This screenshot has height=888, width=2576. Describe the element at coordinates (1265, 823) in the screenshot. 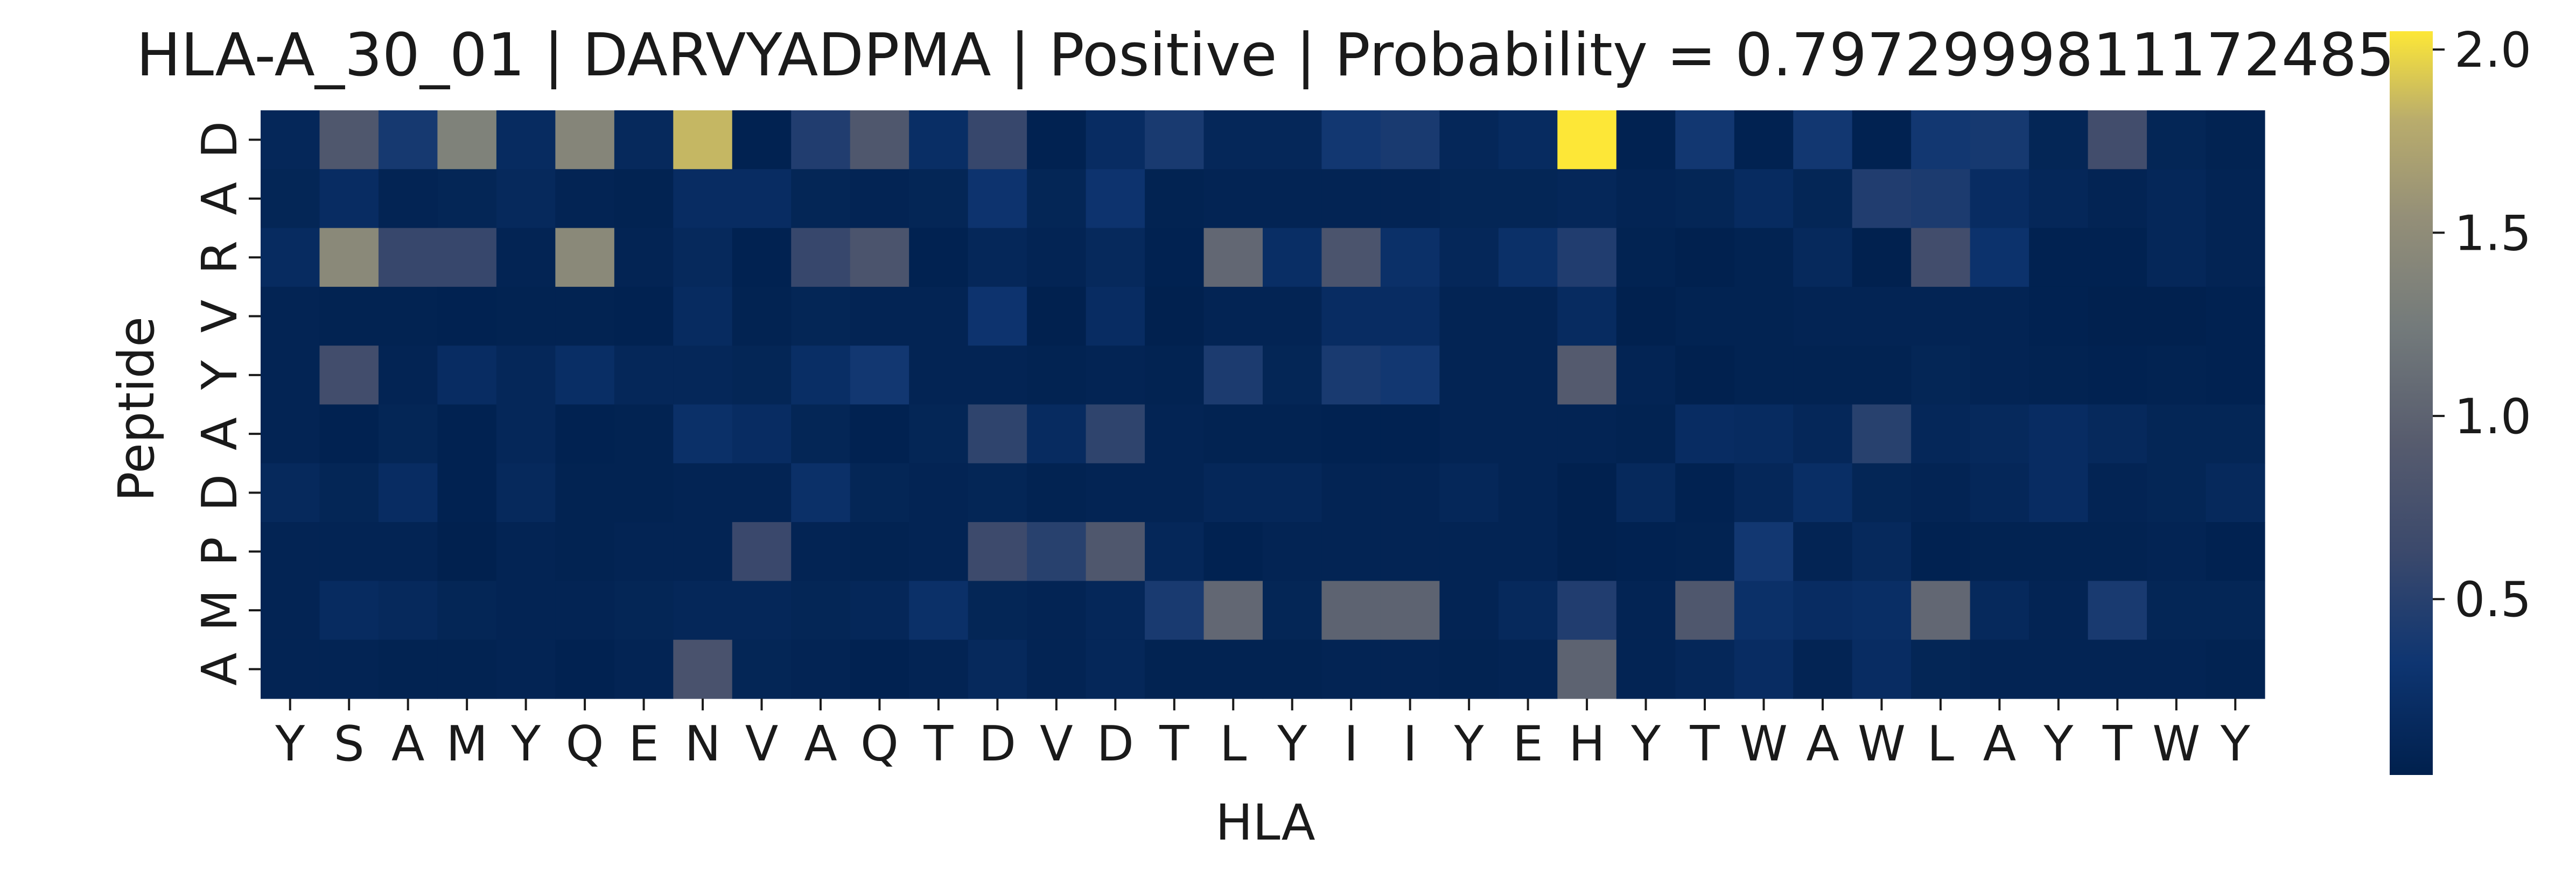

I see `x-axis-label: HLA` at that location.